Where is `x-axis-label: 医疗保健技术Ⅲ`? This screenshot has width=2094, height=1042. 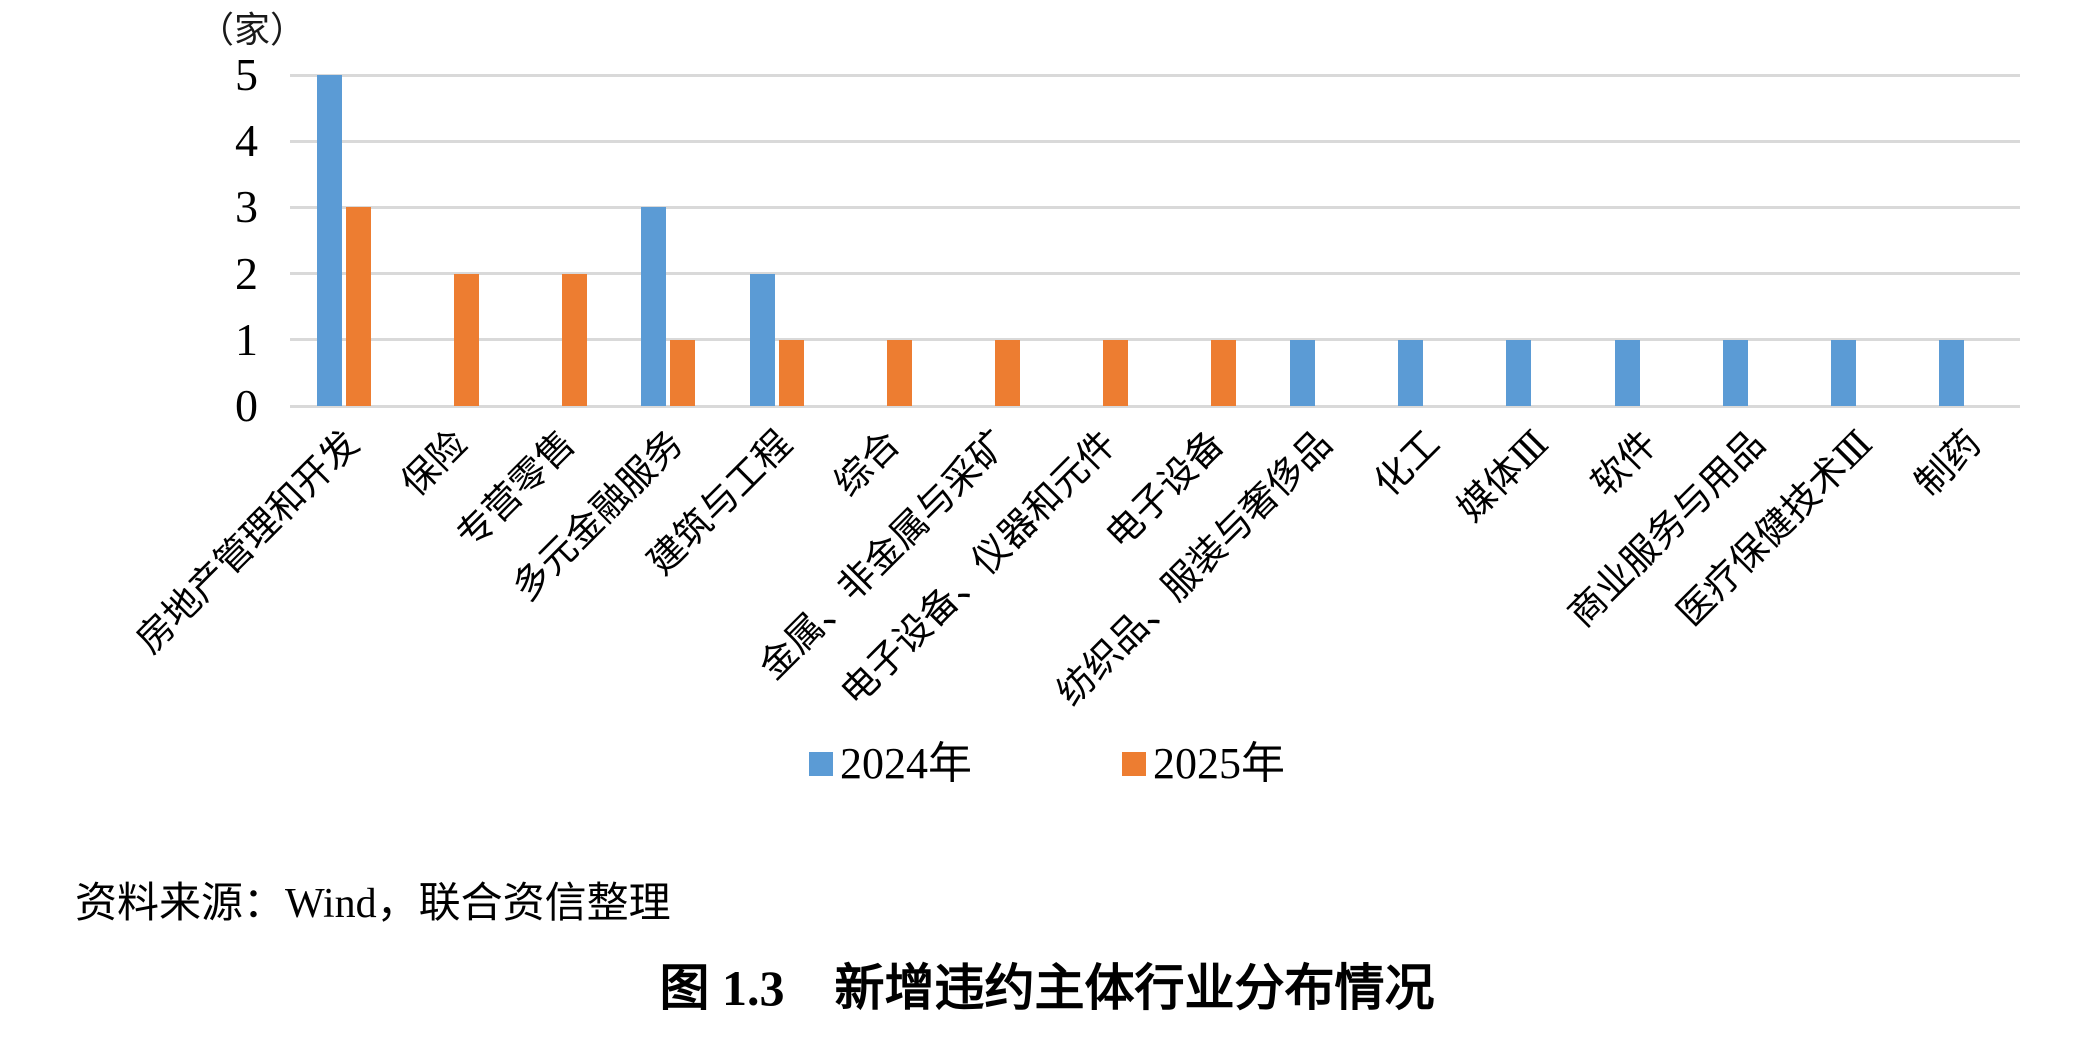
x-axis-label: 医疗保健技术Ⅲ is located at coordinates (1775, 529).